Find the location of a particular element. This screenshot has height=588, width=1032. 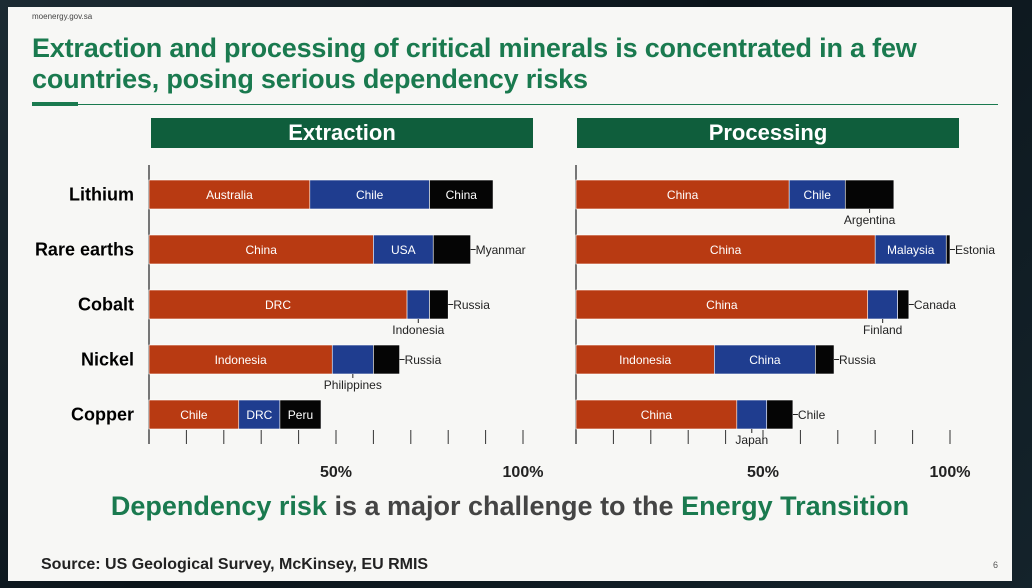

extraction-bar-copper-chile is located at coordinates (194, 414).